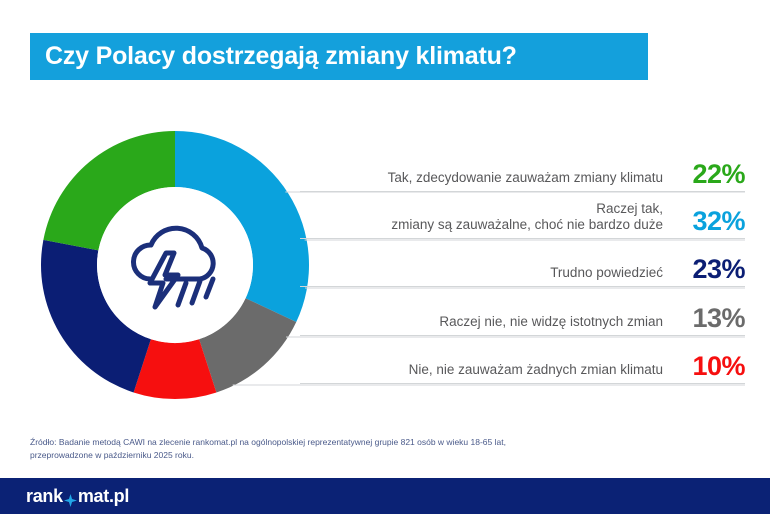 This screenshot has height=514, width=770. Describe the element at coordinates (535, 369) in the screenshot. I see `legend-label: Nie, nie zauważam żadnych zmian klimatu` at that location.